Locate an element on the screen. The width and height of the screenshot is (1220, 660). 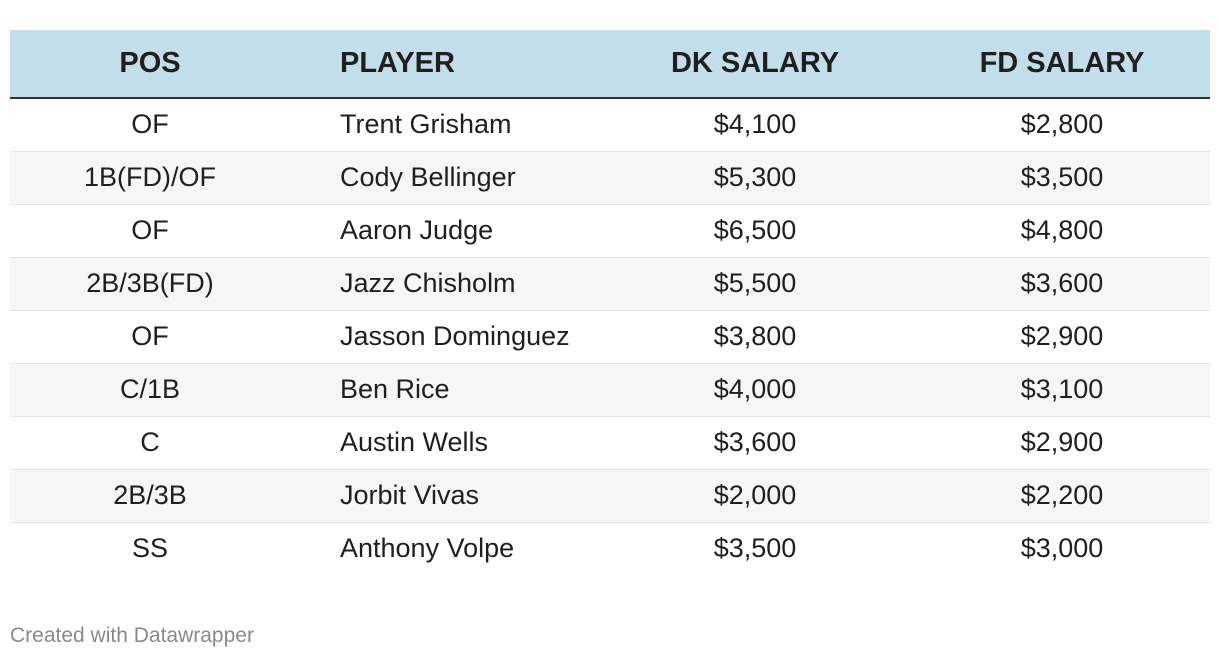
cell-dk-salary: $2,000 is located at coordinates (755, 495).